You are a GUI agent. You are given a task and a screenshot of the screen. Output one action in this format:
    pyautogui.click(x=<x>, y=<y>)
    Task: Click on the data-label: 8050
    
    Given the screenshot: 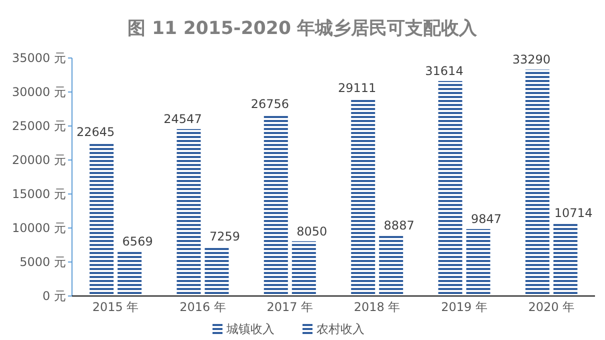 What is the action you would take?
    pyautogui.click(x=312, y=231)
    